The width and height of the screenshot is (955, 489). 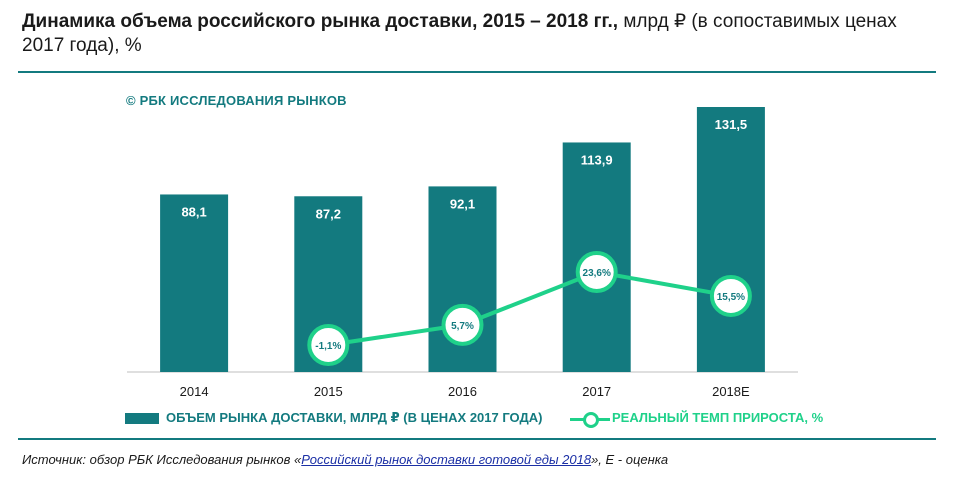 I want to click on growth-line, so click(x=530, y=308).